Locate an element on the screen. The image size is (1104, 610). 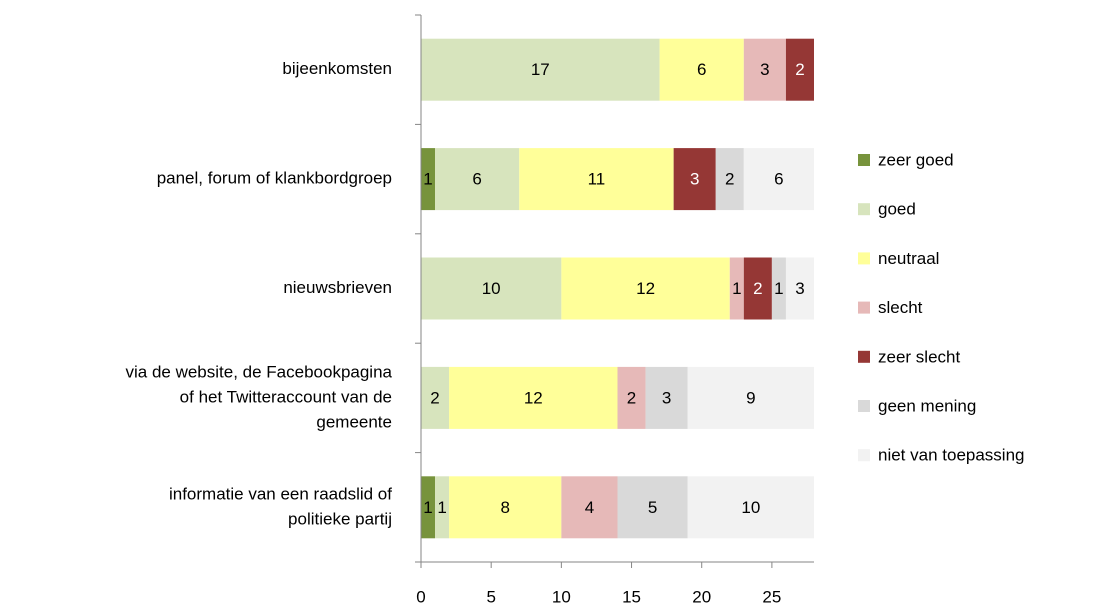
legend-label: neutraal is located at coordinates (908, 258).